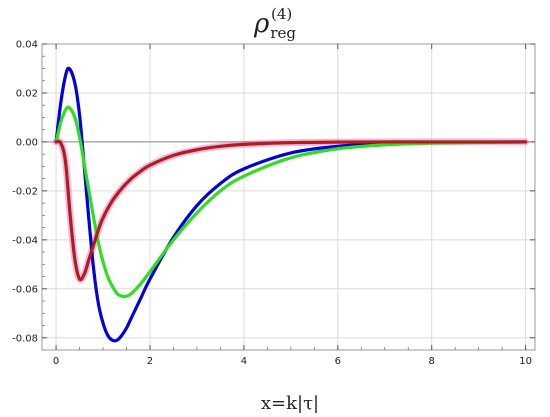 This screenshot has width=550, height=417. Describe the element at coordinates (261, 24) in the screenshot. I see `title-base: ρ` at that location.